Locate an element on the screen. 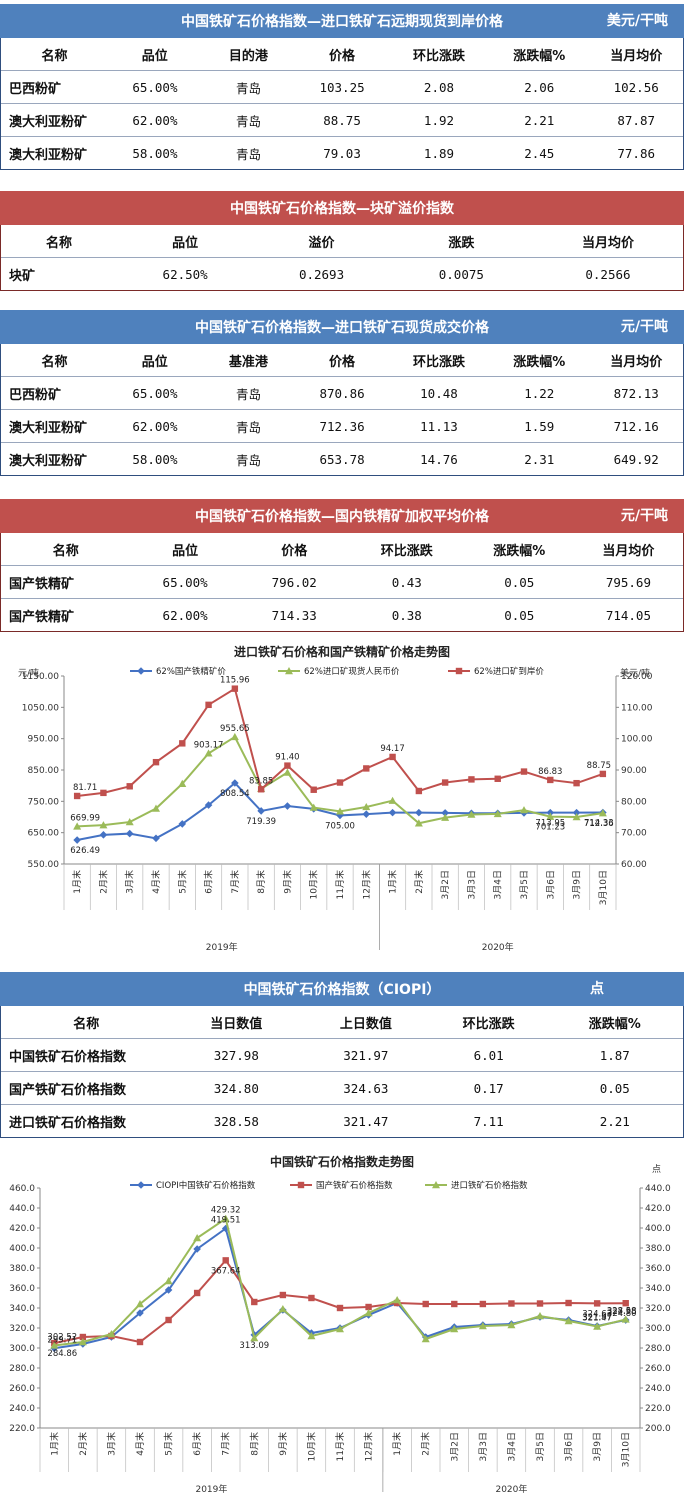  category-label: 3月9日 is located at coordinates (597, 1446).